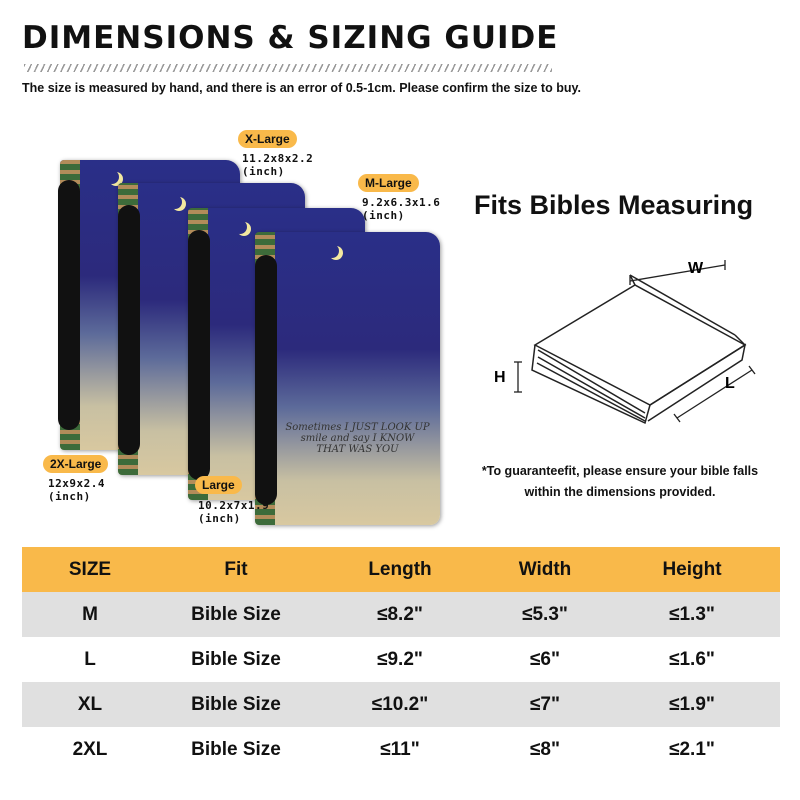 This screenshot has height=800, width=800. Describe the element at coordinates (692, 614) in the screenshot. I see `table-cell: ≤1.3"` at that location.